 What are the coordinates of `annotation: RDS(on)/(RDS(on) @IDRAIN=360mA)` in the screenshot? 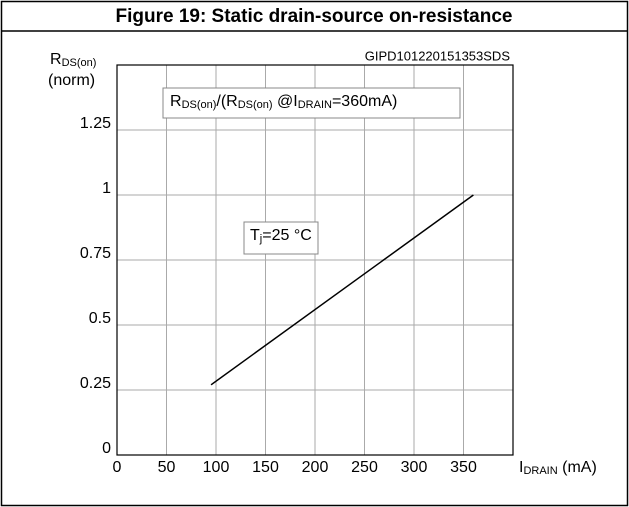 It's located at (283, 101).